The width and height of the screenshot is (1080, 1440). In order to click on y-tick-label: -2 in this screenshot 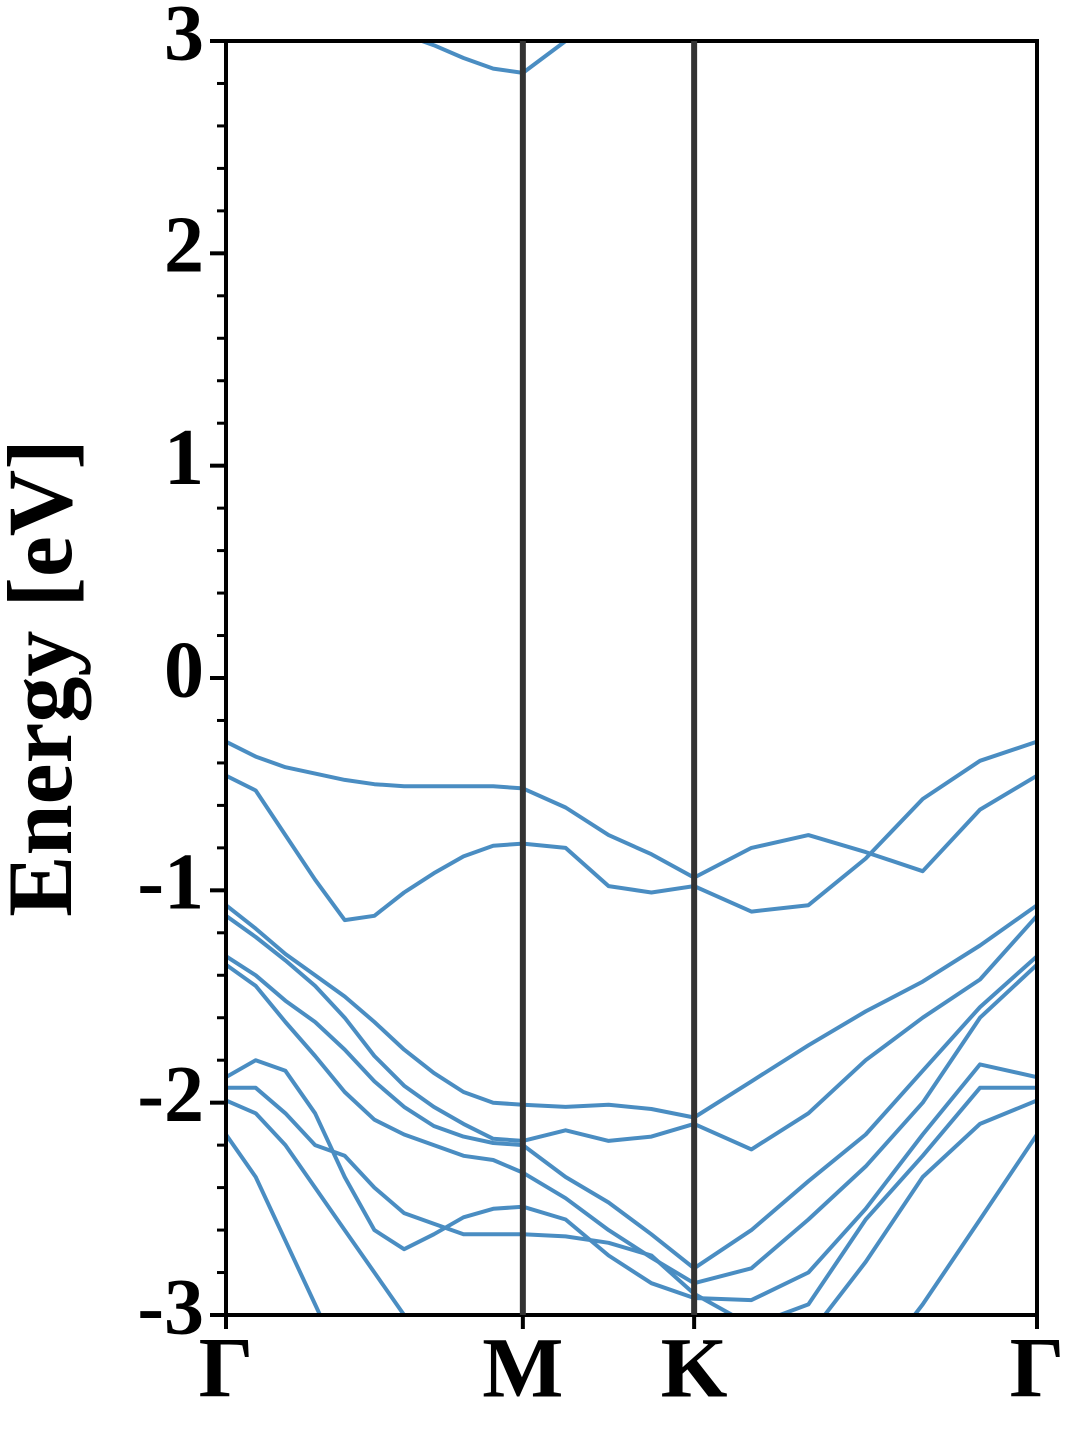, I will do `click(170, 1095)`.